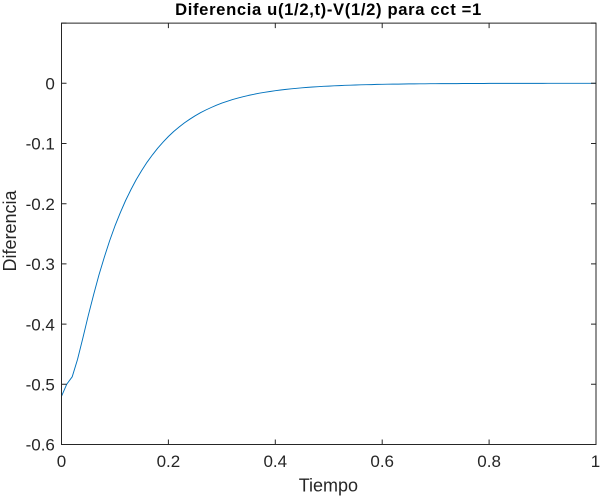 This screenshot has width=600, height=499. What do you see at coordinates (595, 461) in the screenshot?
I see `svg-text: 1` at bounding box center [595, 461].